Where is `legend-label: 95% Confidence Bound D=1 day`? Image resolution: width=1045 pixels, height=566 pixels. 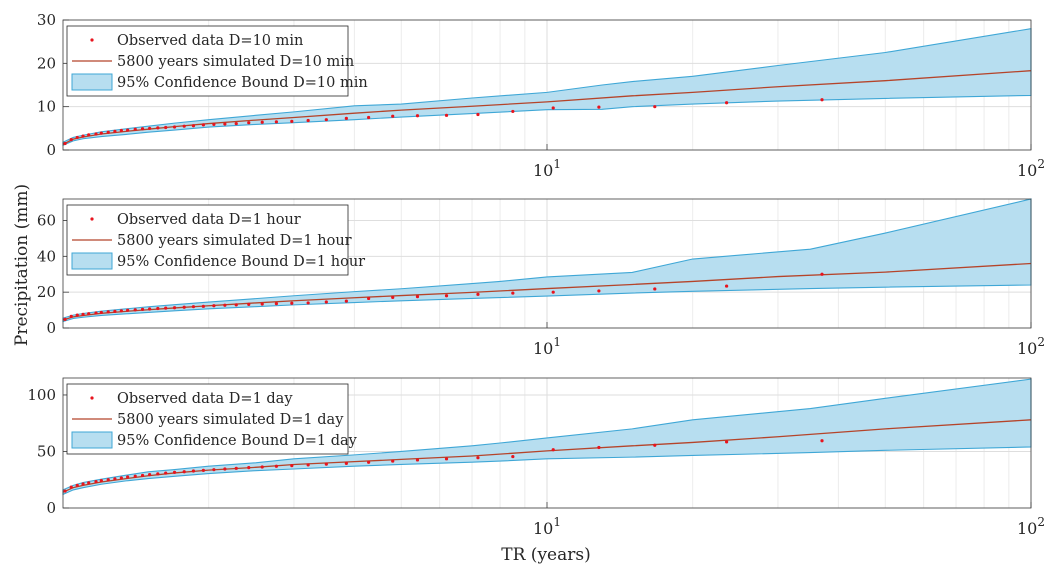
legend-label: 95% Confidence Bound D=1 day is located at coordinates (237, 441).